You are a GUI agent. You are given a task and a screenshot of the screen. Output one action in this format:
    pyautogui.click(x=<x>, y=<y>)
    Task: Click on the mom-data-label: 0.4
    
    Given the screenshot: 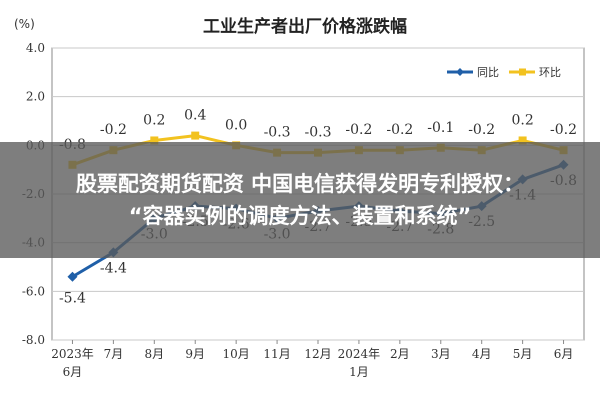 What is the action you would take?
    pyautogui.click(x=195, y=116)
    